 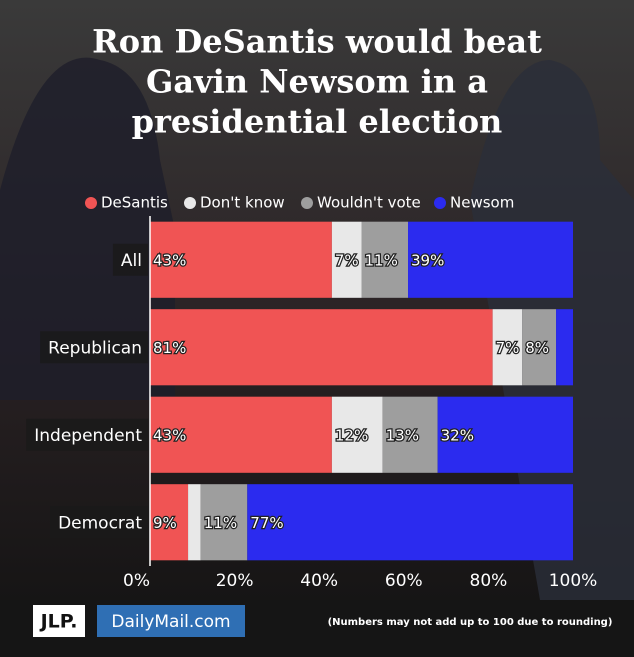 I want to click on photo-left, so click(x=87, y=228).